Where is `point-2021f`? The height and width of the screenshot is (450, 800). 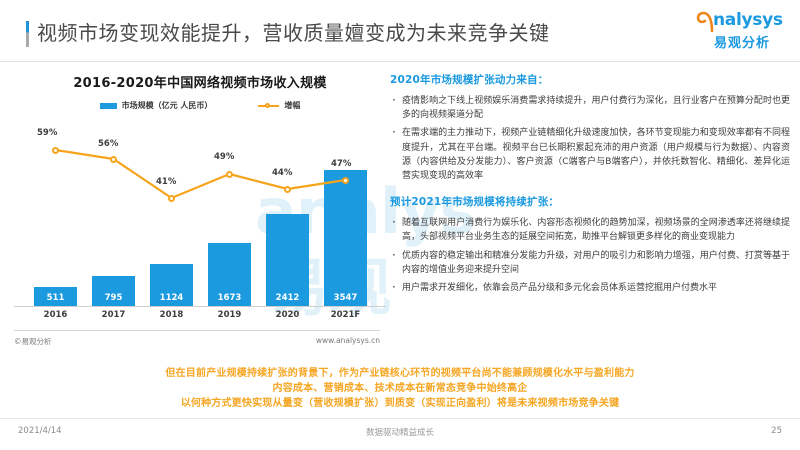
point-2021f is located at coordinates (345, 180).